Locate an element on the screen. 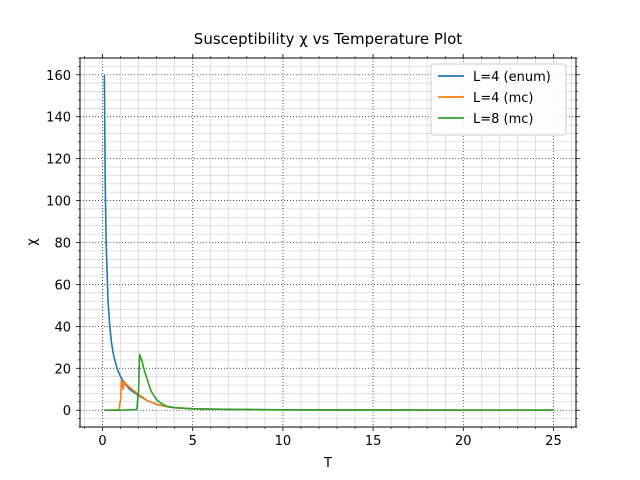 The height and width of the screenshot is (480, 640). x-tick-label: 10 is located at coordinates (283, 441).